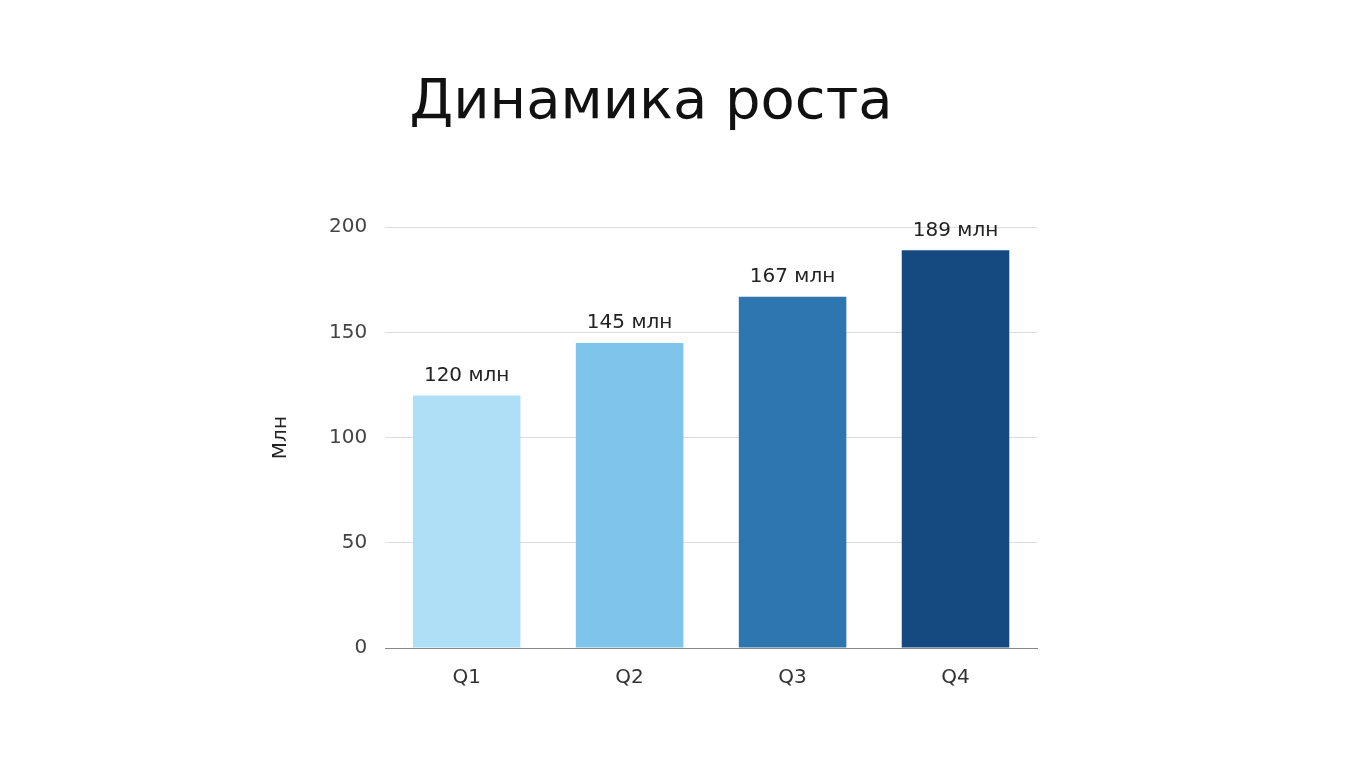  I want to click on y-tick-label: 150, so click(348, 330).